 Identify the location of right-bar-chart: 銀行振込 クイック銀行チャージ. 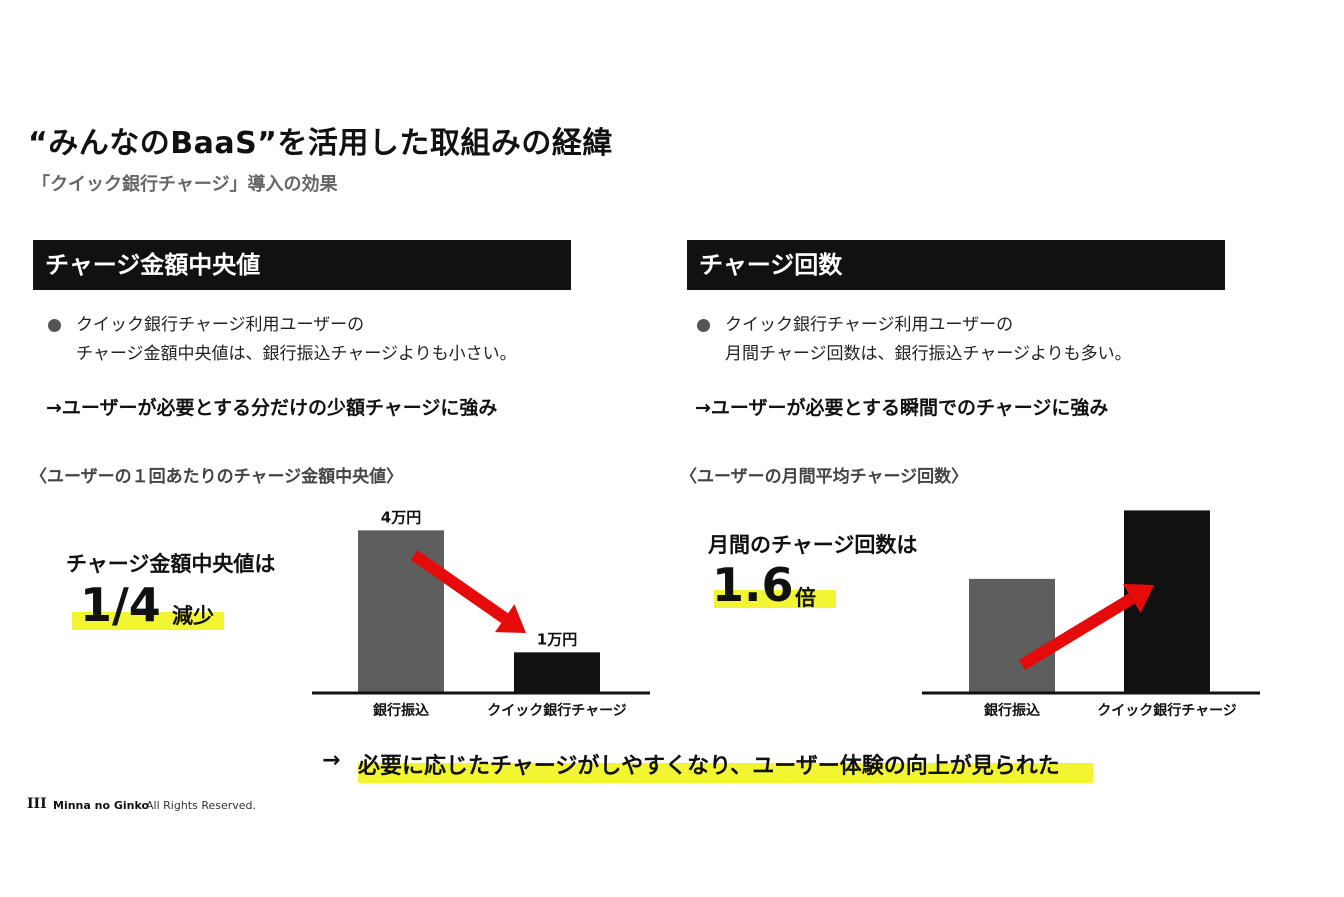
(1091, 614).